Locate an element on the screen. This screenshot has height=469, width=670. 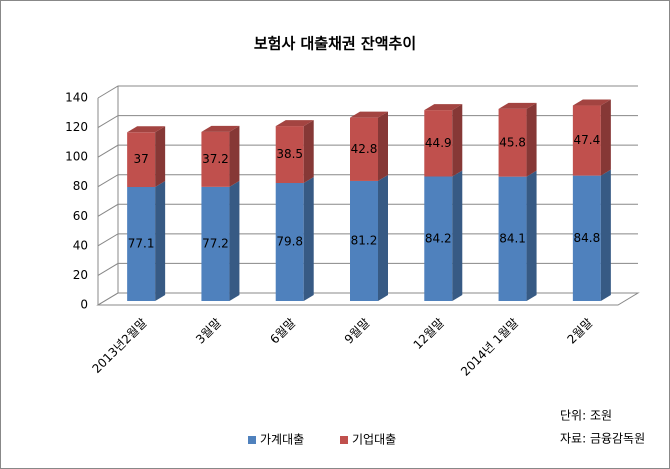
value-label: 45.8 is located at coordinates (512, 142).